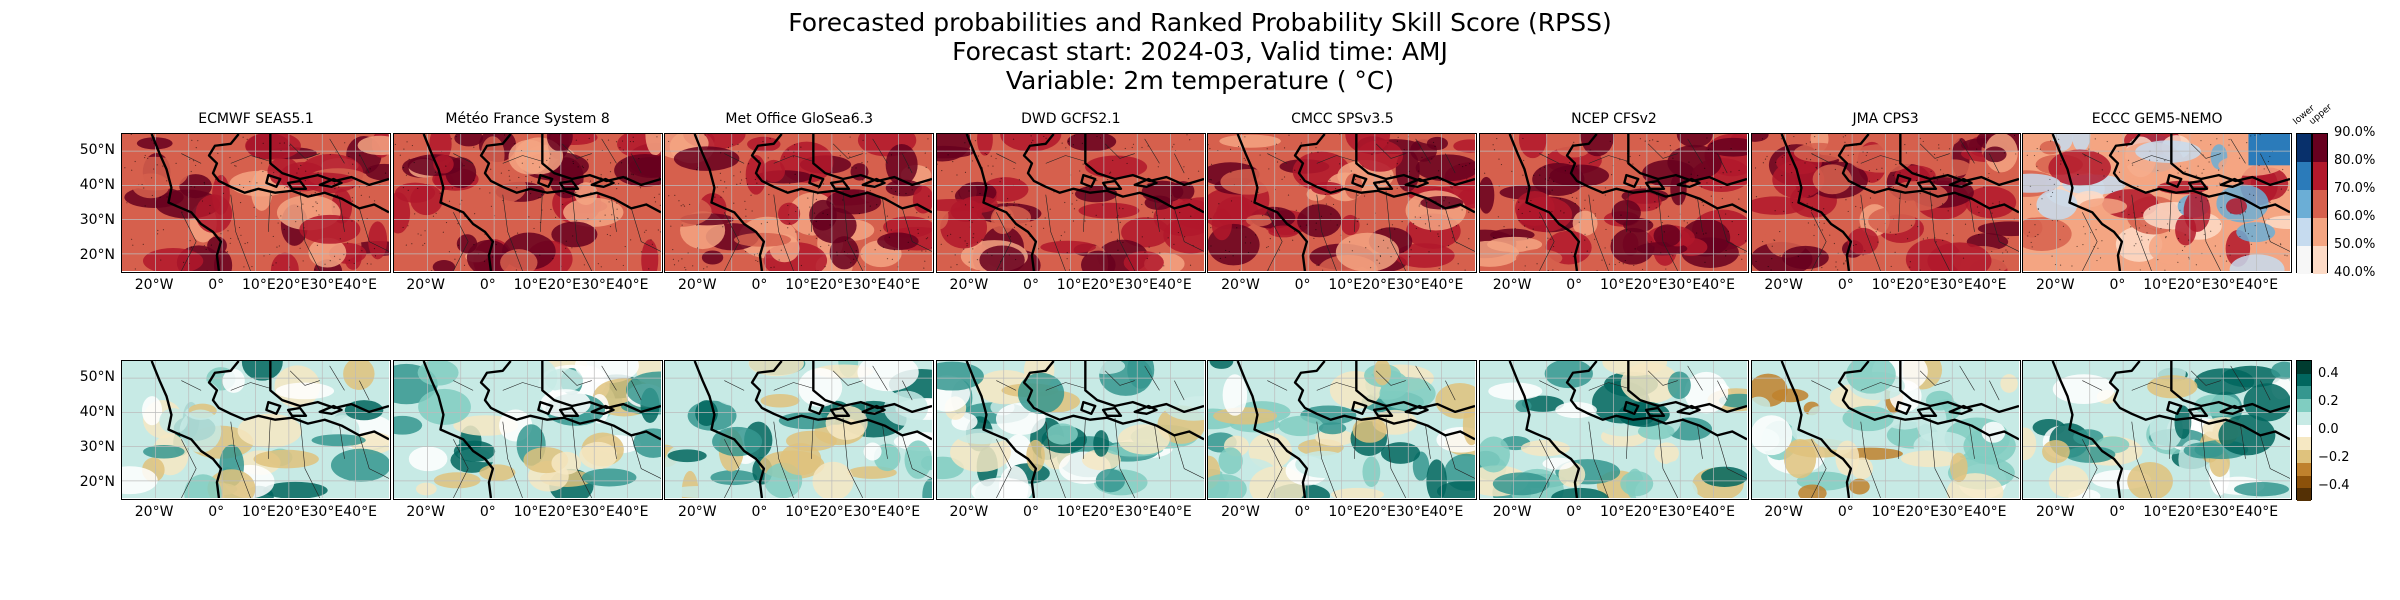 Image resolution: width=2400 pixels, height=600 pixels. Describe the element at coordinates (1845, 512) in the screenshot. I see `lon-tick-label: 0°` at that location.